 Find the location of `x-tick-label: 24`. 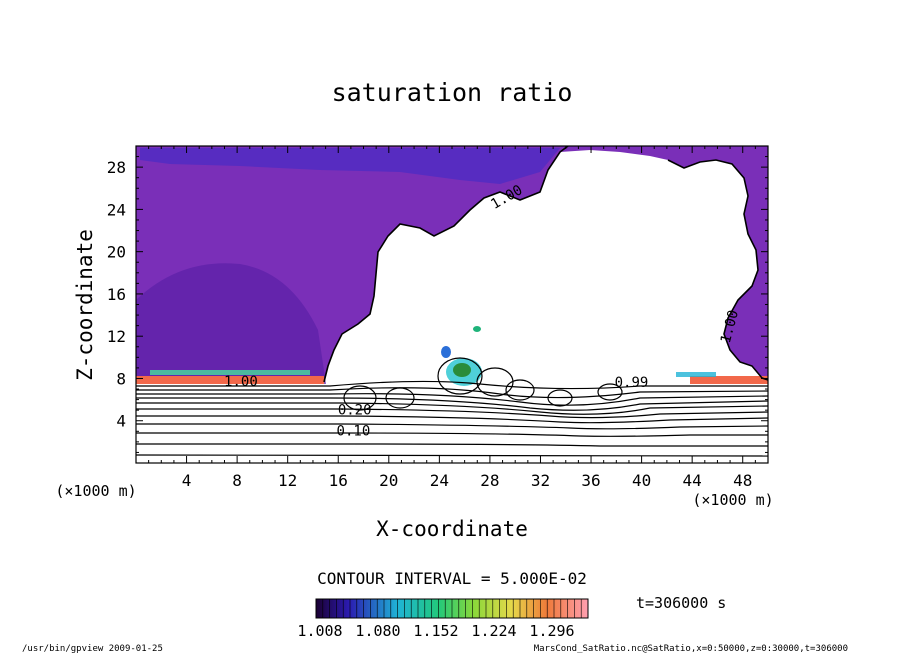

x-tick-label: 24 is located at coordinates (439, 480).